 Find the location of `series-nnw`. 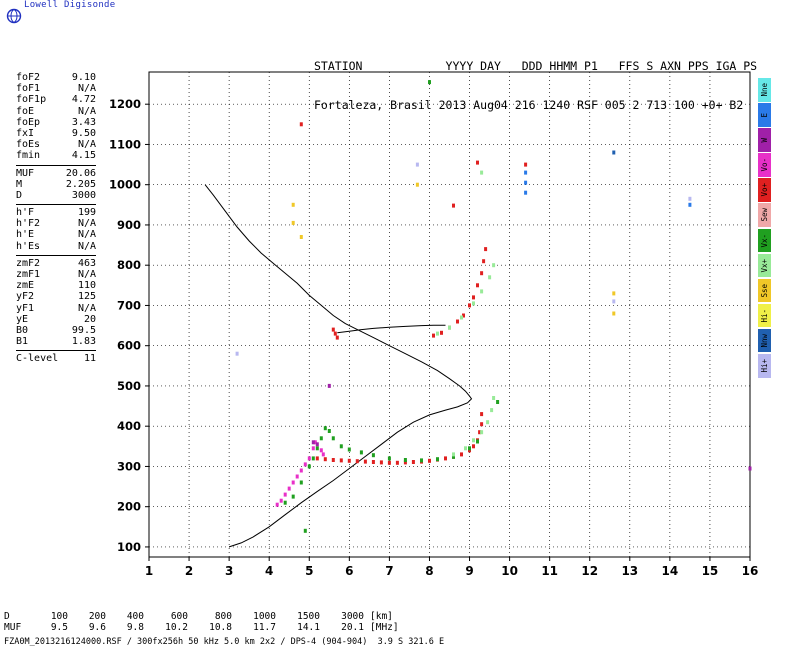

series-nnw is located at coordinates (614, 152).